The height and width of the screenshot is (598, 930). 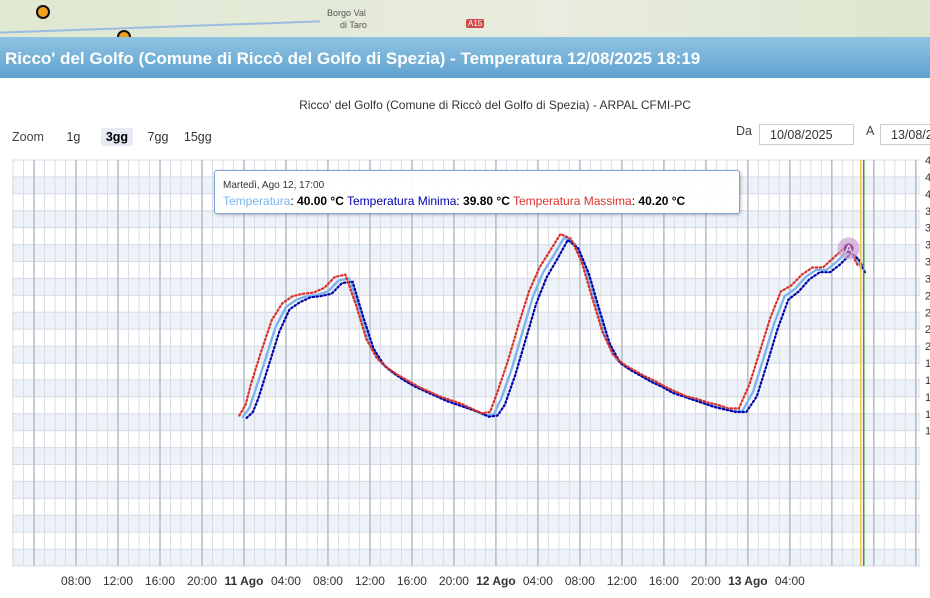 I want to click on from-date-input: 10/08/2025, so click(x=806, y=134).